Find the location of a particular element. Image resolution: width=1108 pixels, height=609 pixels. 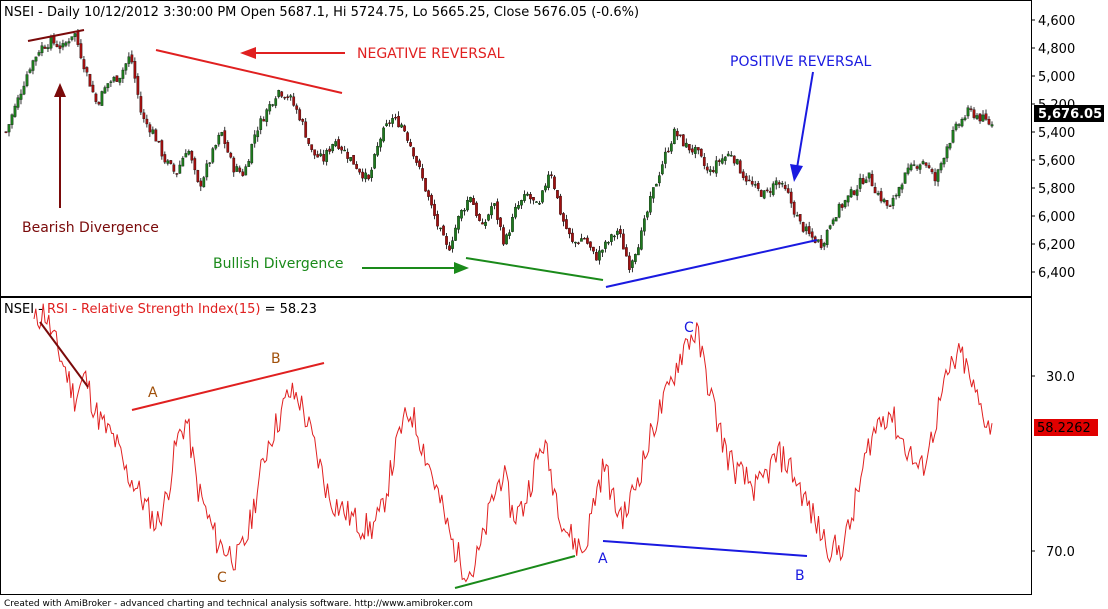

last-price-box is located at coordinates (1069, 113).